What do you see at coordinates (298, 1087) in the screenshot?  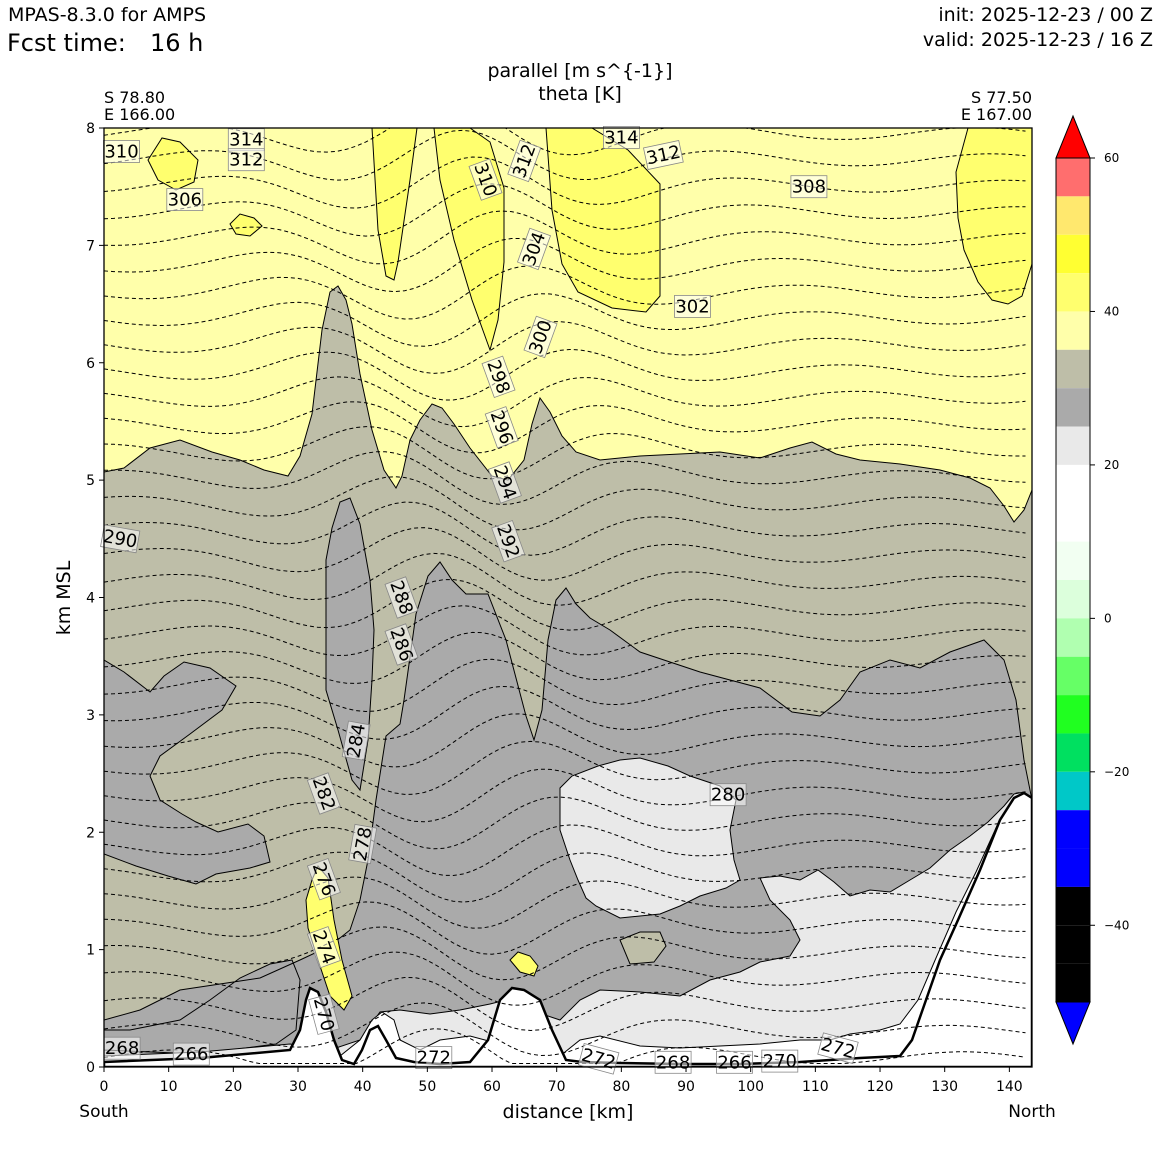 I see `x-tick-label: 30` at bounding box center [298, 1087].